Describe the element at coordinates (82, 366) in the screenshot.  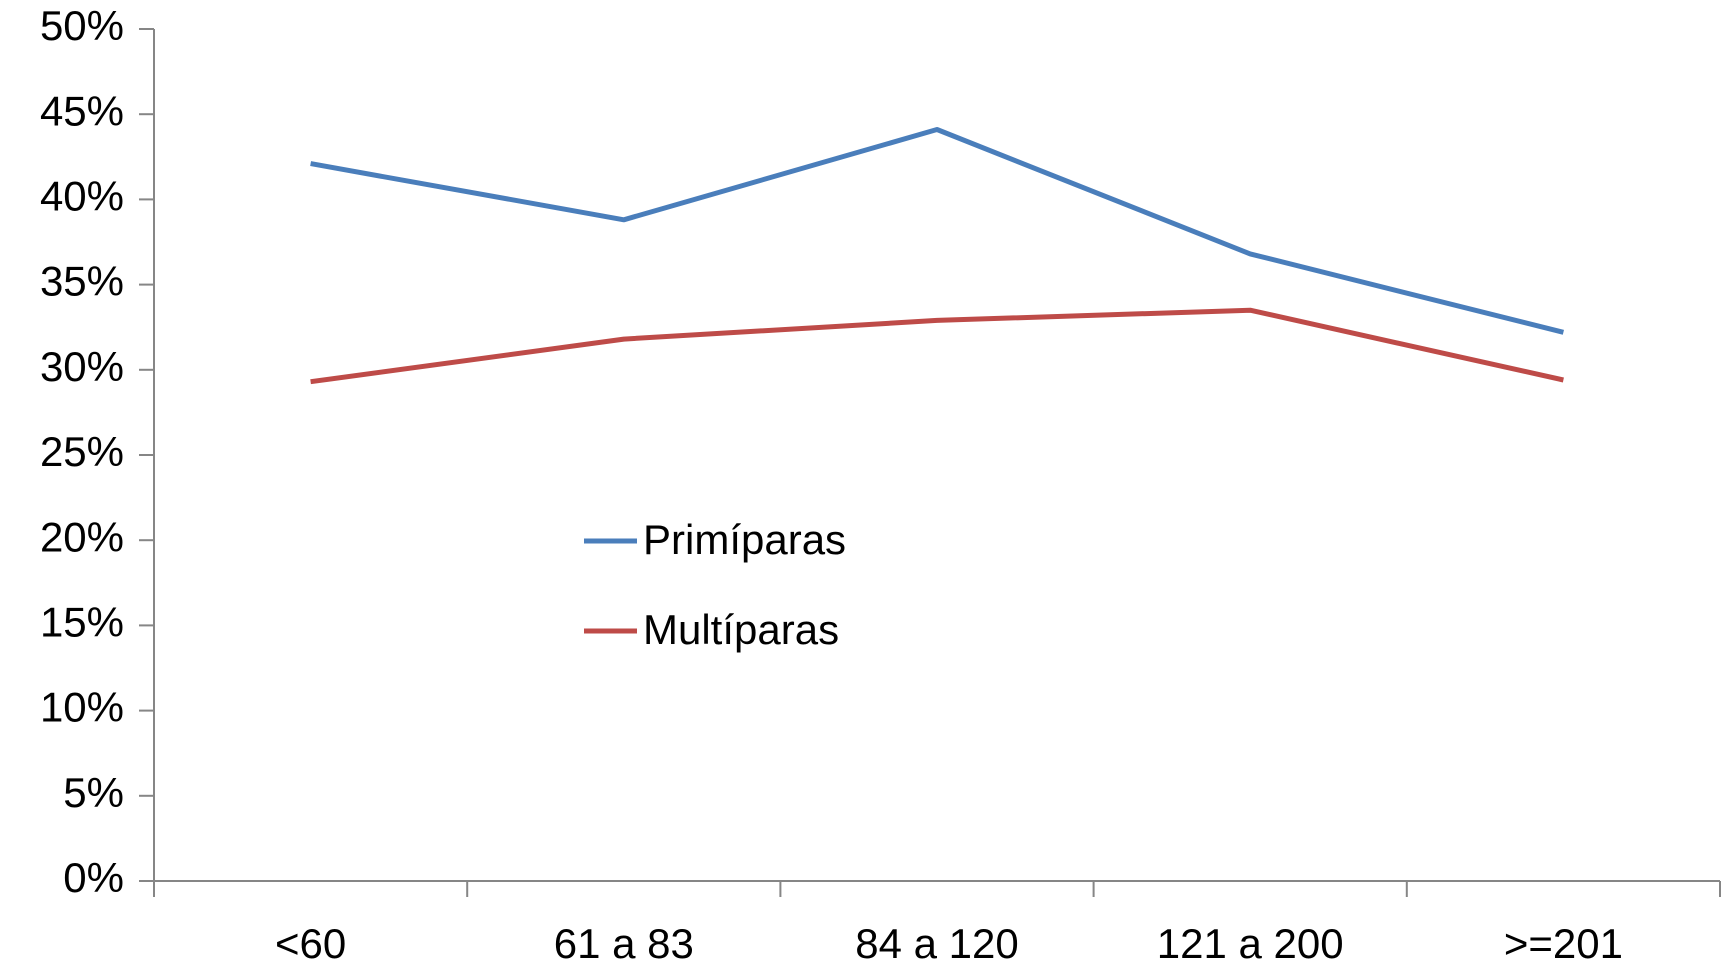
I see `y-tick-label: 30%` at that location.